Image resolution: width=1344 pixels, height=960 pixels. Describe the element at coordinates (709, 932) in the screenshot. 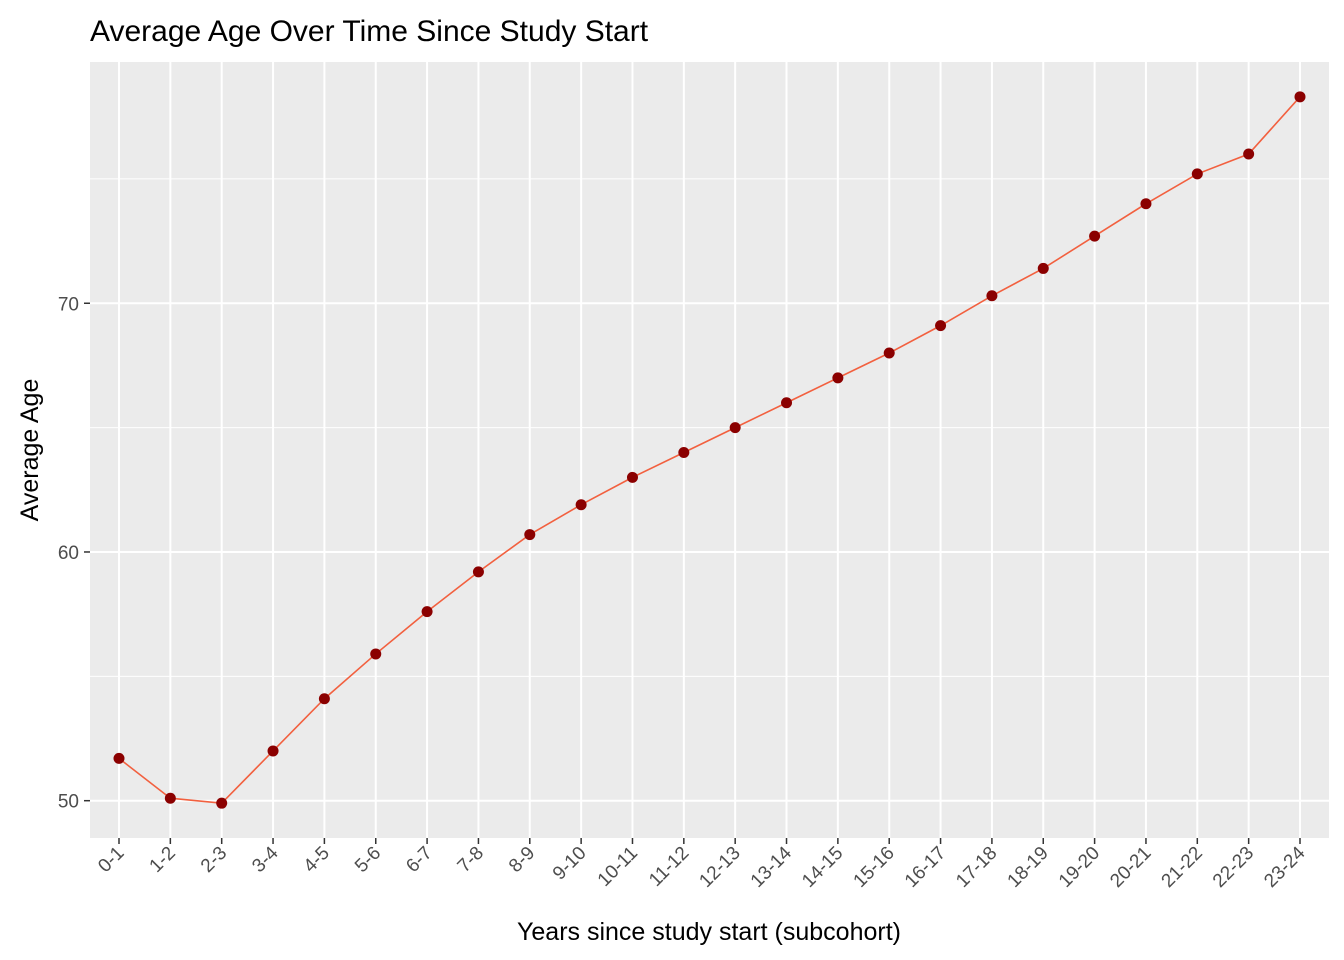

I see `x-axis-title: Years since study start (subcohort)` at that location.